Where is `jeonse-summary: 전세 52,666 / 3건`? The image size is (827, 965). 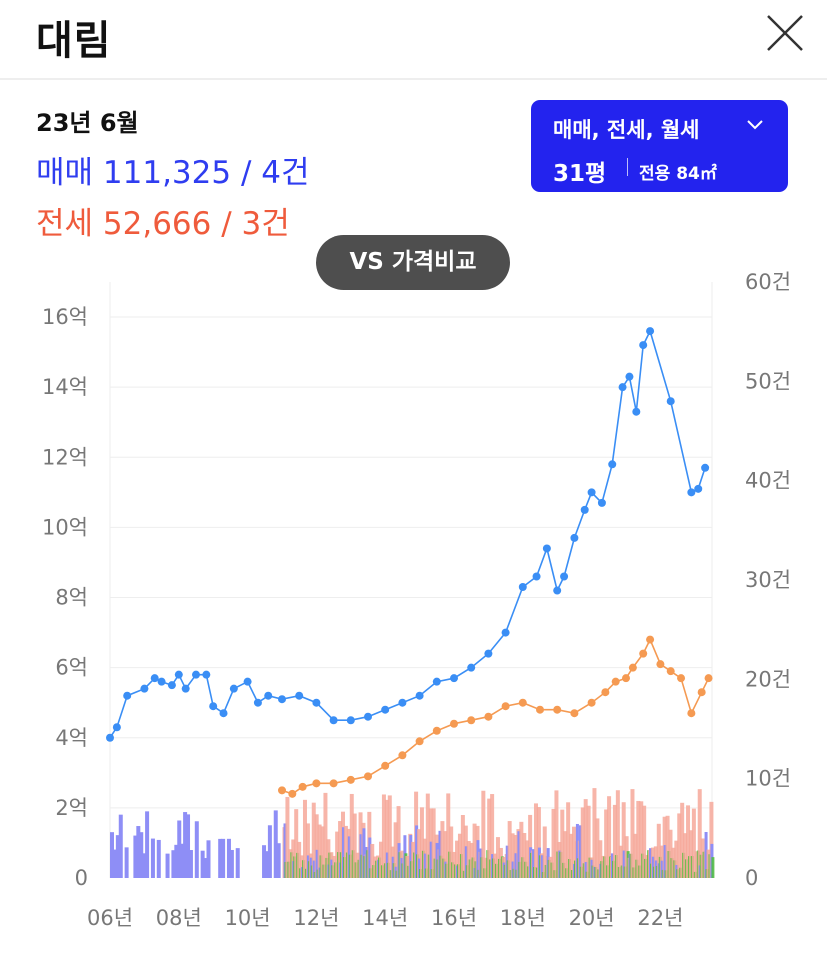
jeonse-summary: 전세 52,666 / 3건 is located at coordinates (163, 224).